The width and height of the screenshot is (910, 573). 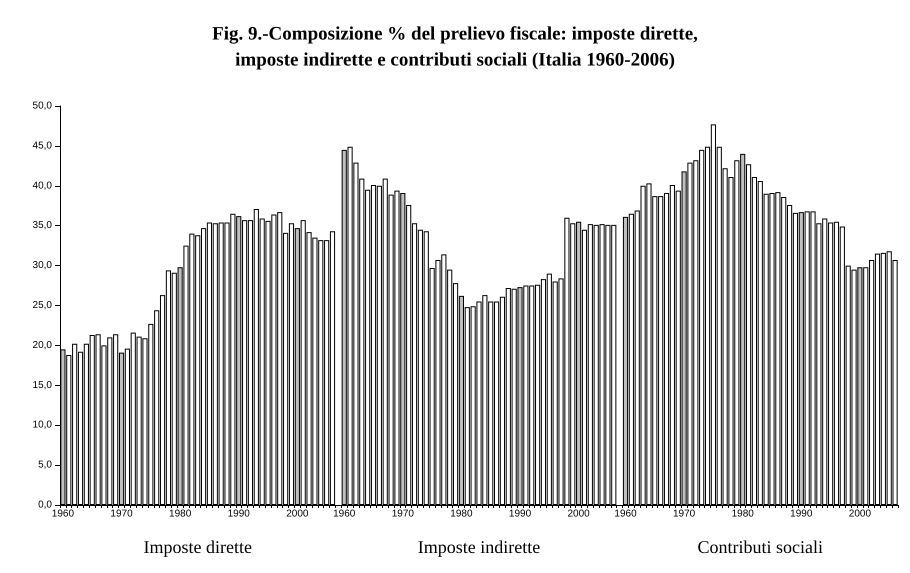 What do you see at coordinates (45, 465) in the screenshot?
I see `y-tick-label: 5,0` at bounding box center [45, 465].